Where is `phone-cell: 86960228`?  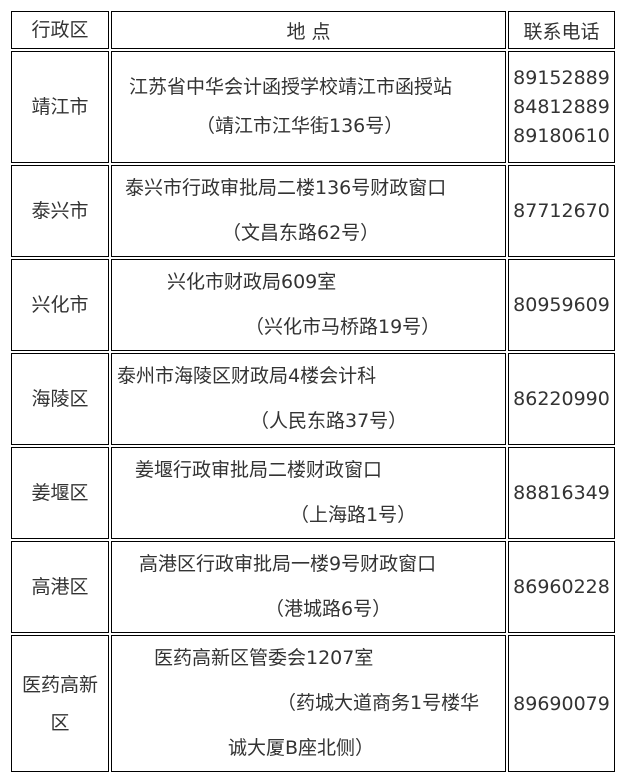 phone-cell: 86960228 is located at coordinates (561, 587).